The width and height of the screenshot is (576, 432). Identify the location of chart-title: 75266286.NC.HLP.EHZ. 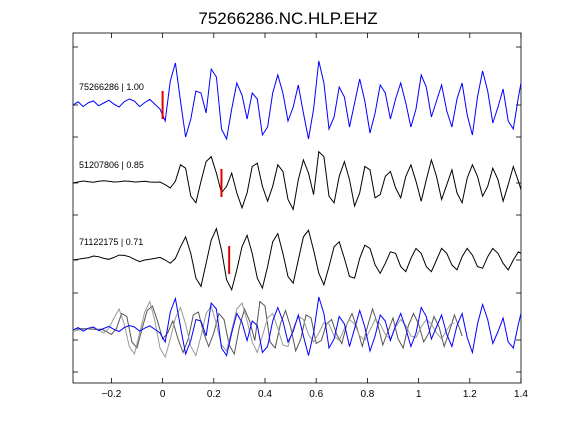
(287, 18).